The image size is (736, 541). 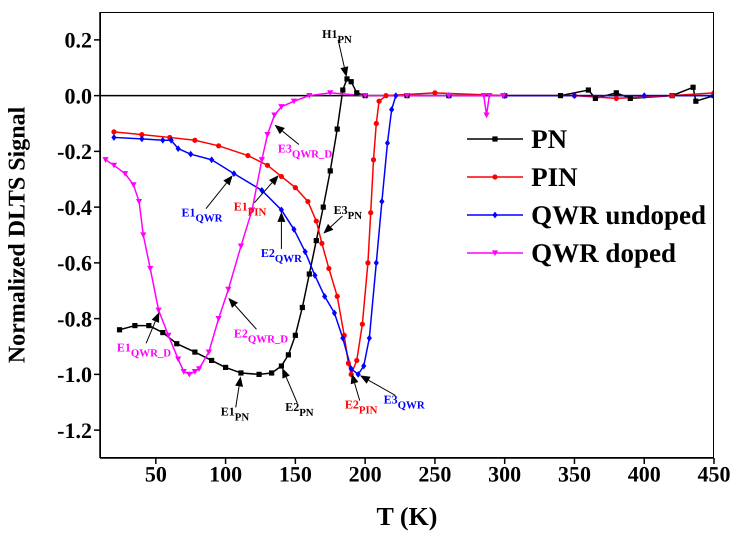 I want to click on y-tick-label: -1.2, so click(x=74, y=430).